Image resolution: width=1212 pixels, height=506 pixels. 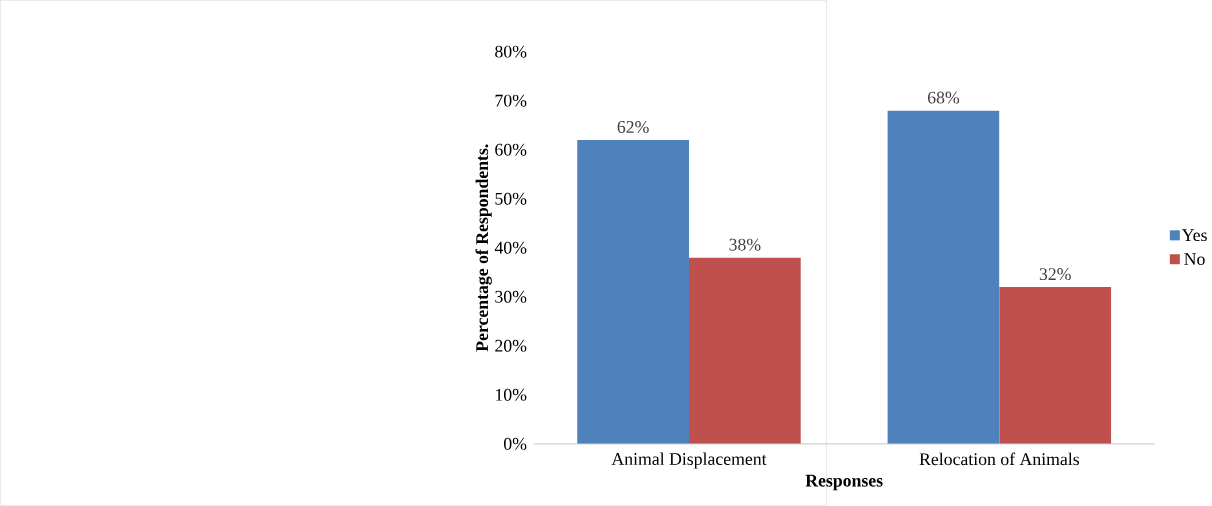 What do you see at coordinates (511, 296) in the screenshot?
I see `y-tick-label: 30%` at bounding box center [511, 296].